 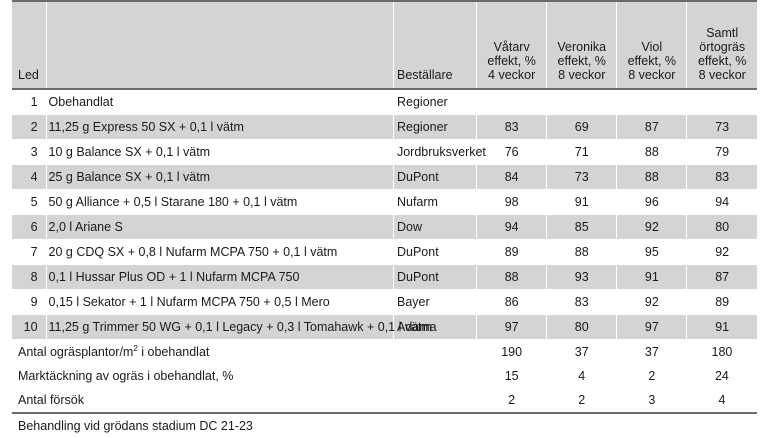 What do you see at coordinates (434, 302) in the screenshot?
I see `bestallare-cell: Bayer` at bounding box center [434, 302].